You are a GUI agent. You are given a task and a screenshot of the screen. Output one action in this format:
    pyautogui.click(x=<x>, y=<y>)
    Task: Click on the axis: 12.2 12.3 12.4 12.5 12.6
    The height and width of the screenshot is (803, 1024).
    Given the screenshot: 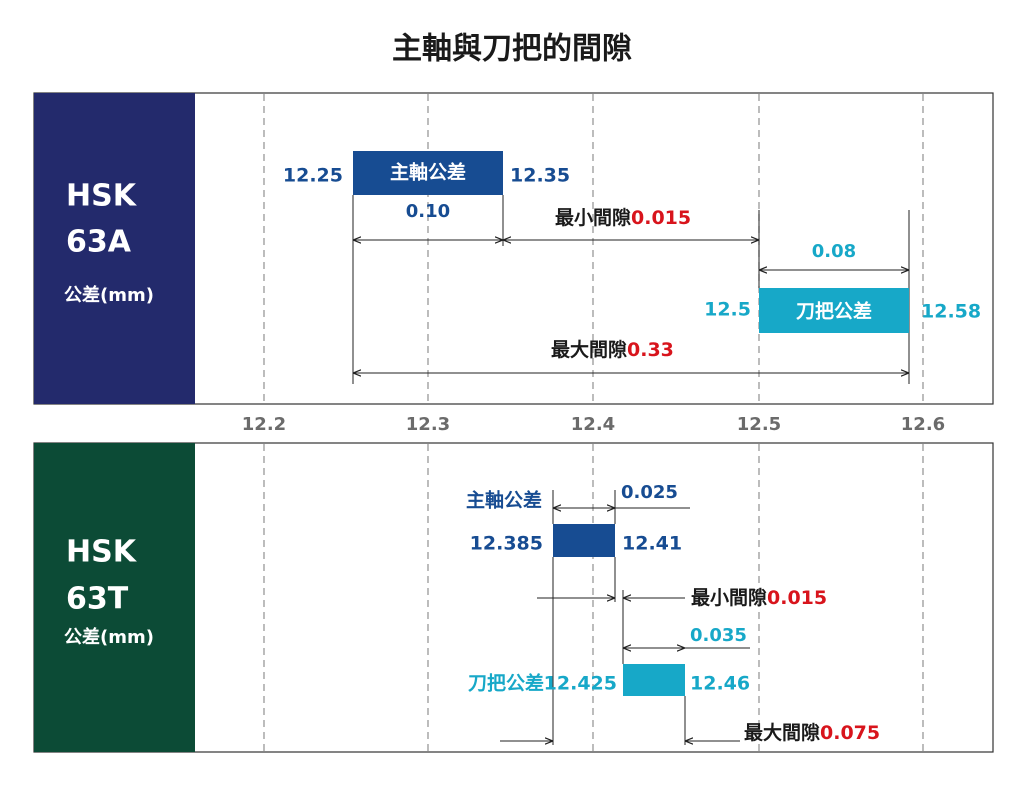 What is the action you would take?
    pyautogui.click(x=593, y=424)
    